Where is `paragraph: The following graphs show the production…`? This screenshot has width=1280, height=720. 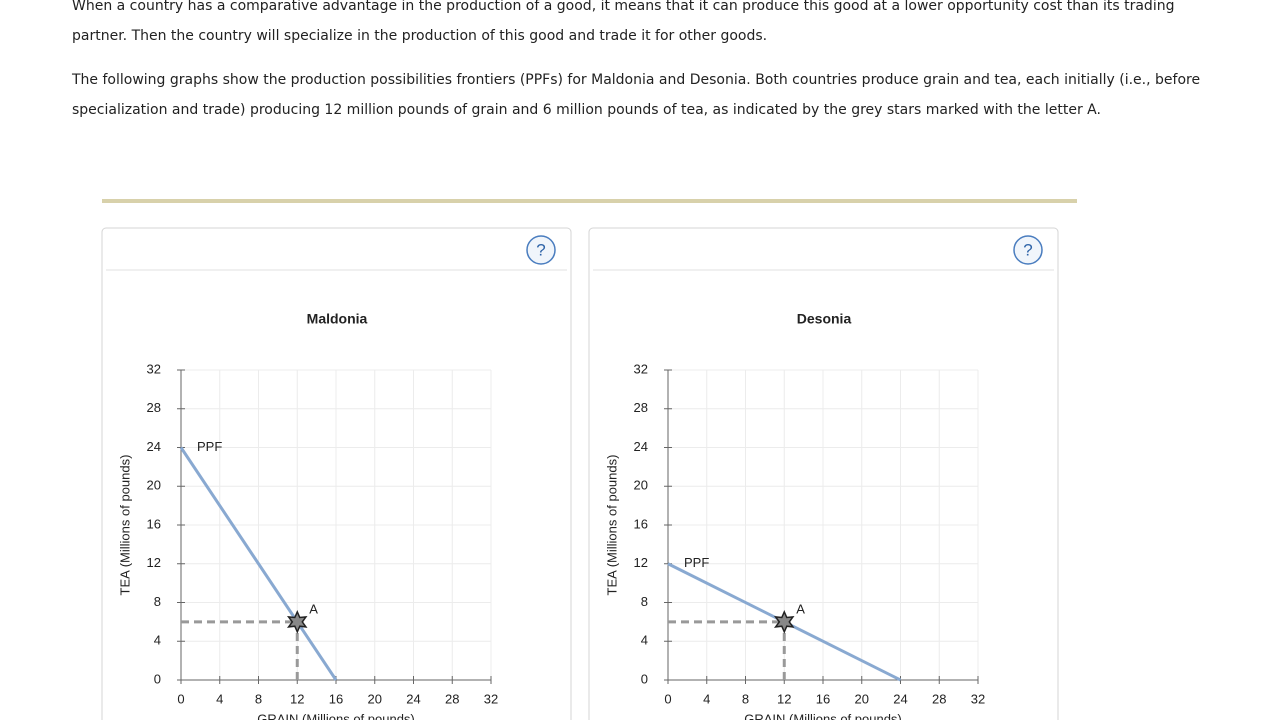 paragraph: The following graphs show the production… is located at coordinates (636, 95).